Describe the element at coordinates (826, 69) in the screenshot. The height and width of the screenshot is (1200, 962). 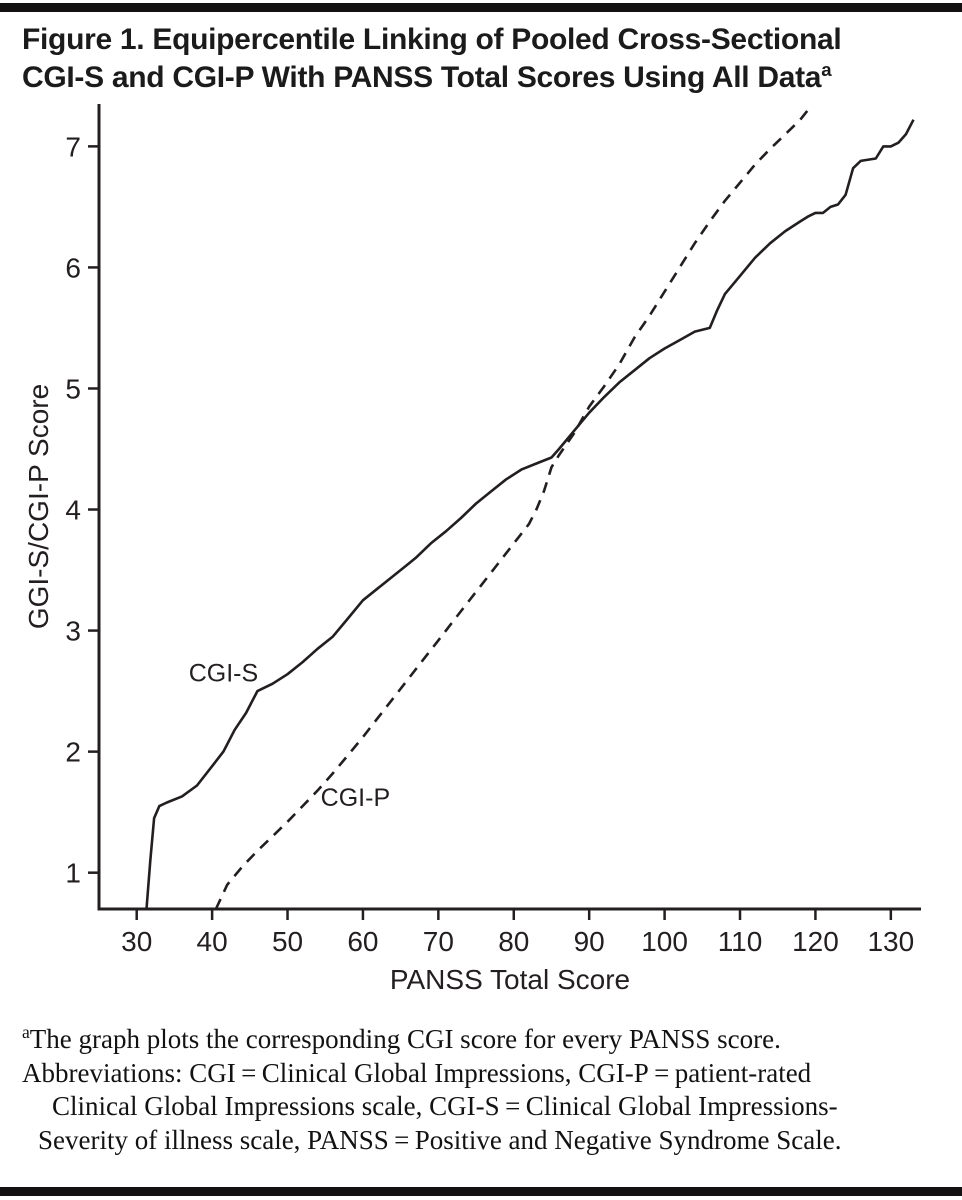
I see `figure-title-superscript: a` at that location.